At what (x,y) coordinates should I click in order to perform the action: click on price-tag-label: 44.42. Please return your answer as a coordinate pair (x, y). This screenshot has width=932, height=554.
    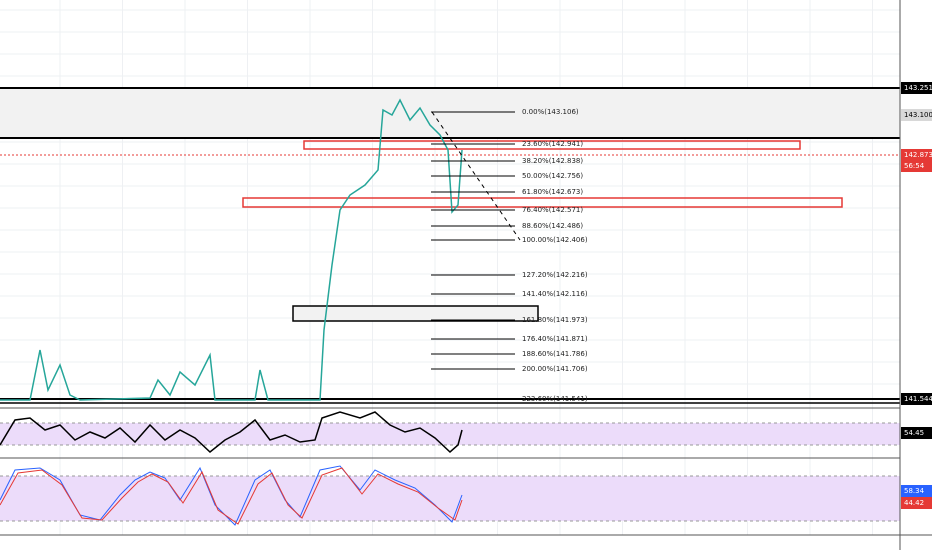
    Looking at the image, I should click on (914, 503).